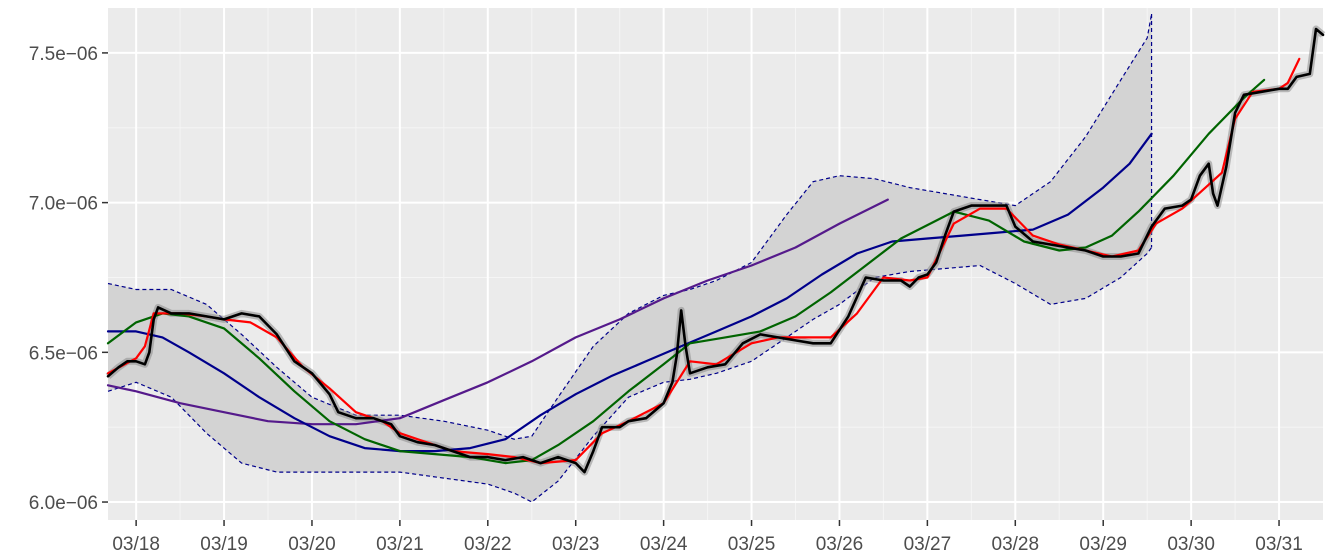 Image resolution: width=1330 pixels, height=558 pixels. What do you see at coordinates (136, 544) in the screenshot?
I see `x-tick-label: 03/18` at bounding box center [136, 544].